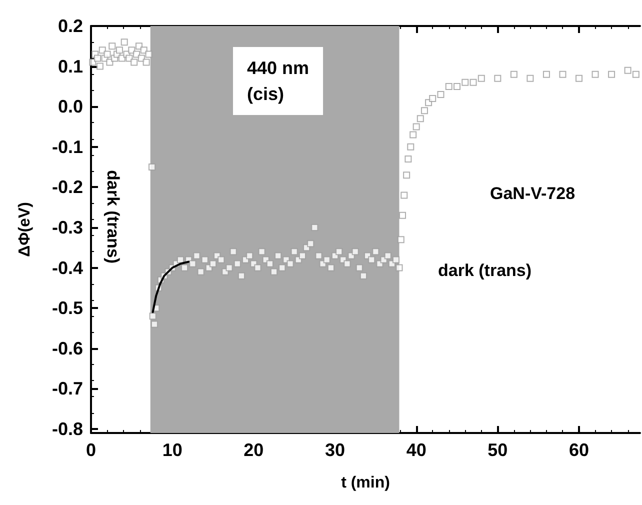 This screenshot has height=505, width=642. Describe the element at coordinates (365, 483) in the screenshot. I see `x-axis-title: t (min)` at that location.